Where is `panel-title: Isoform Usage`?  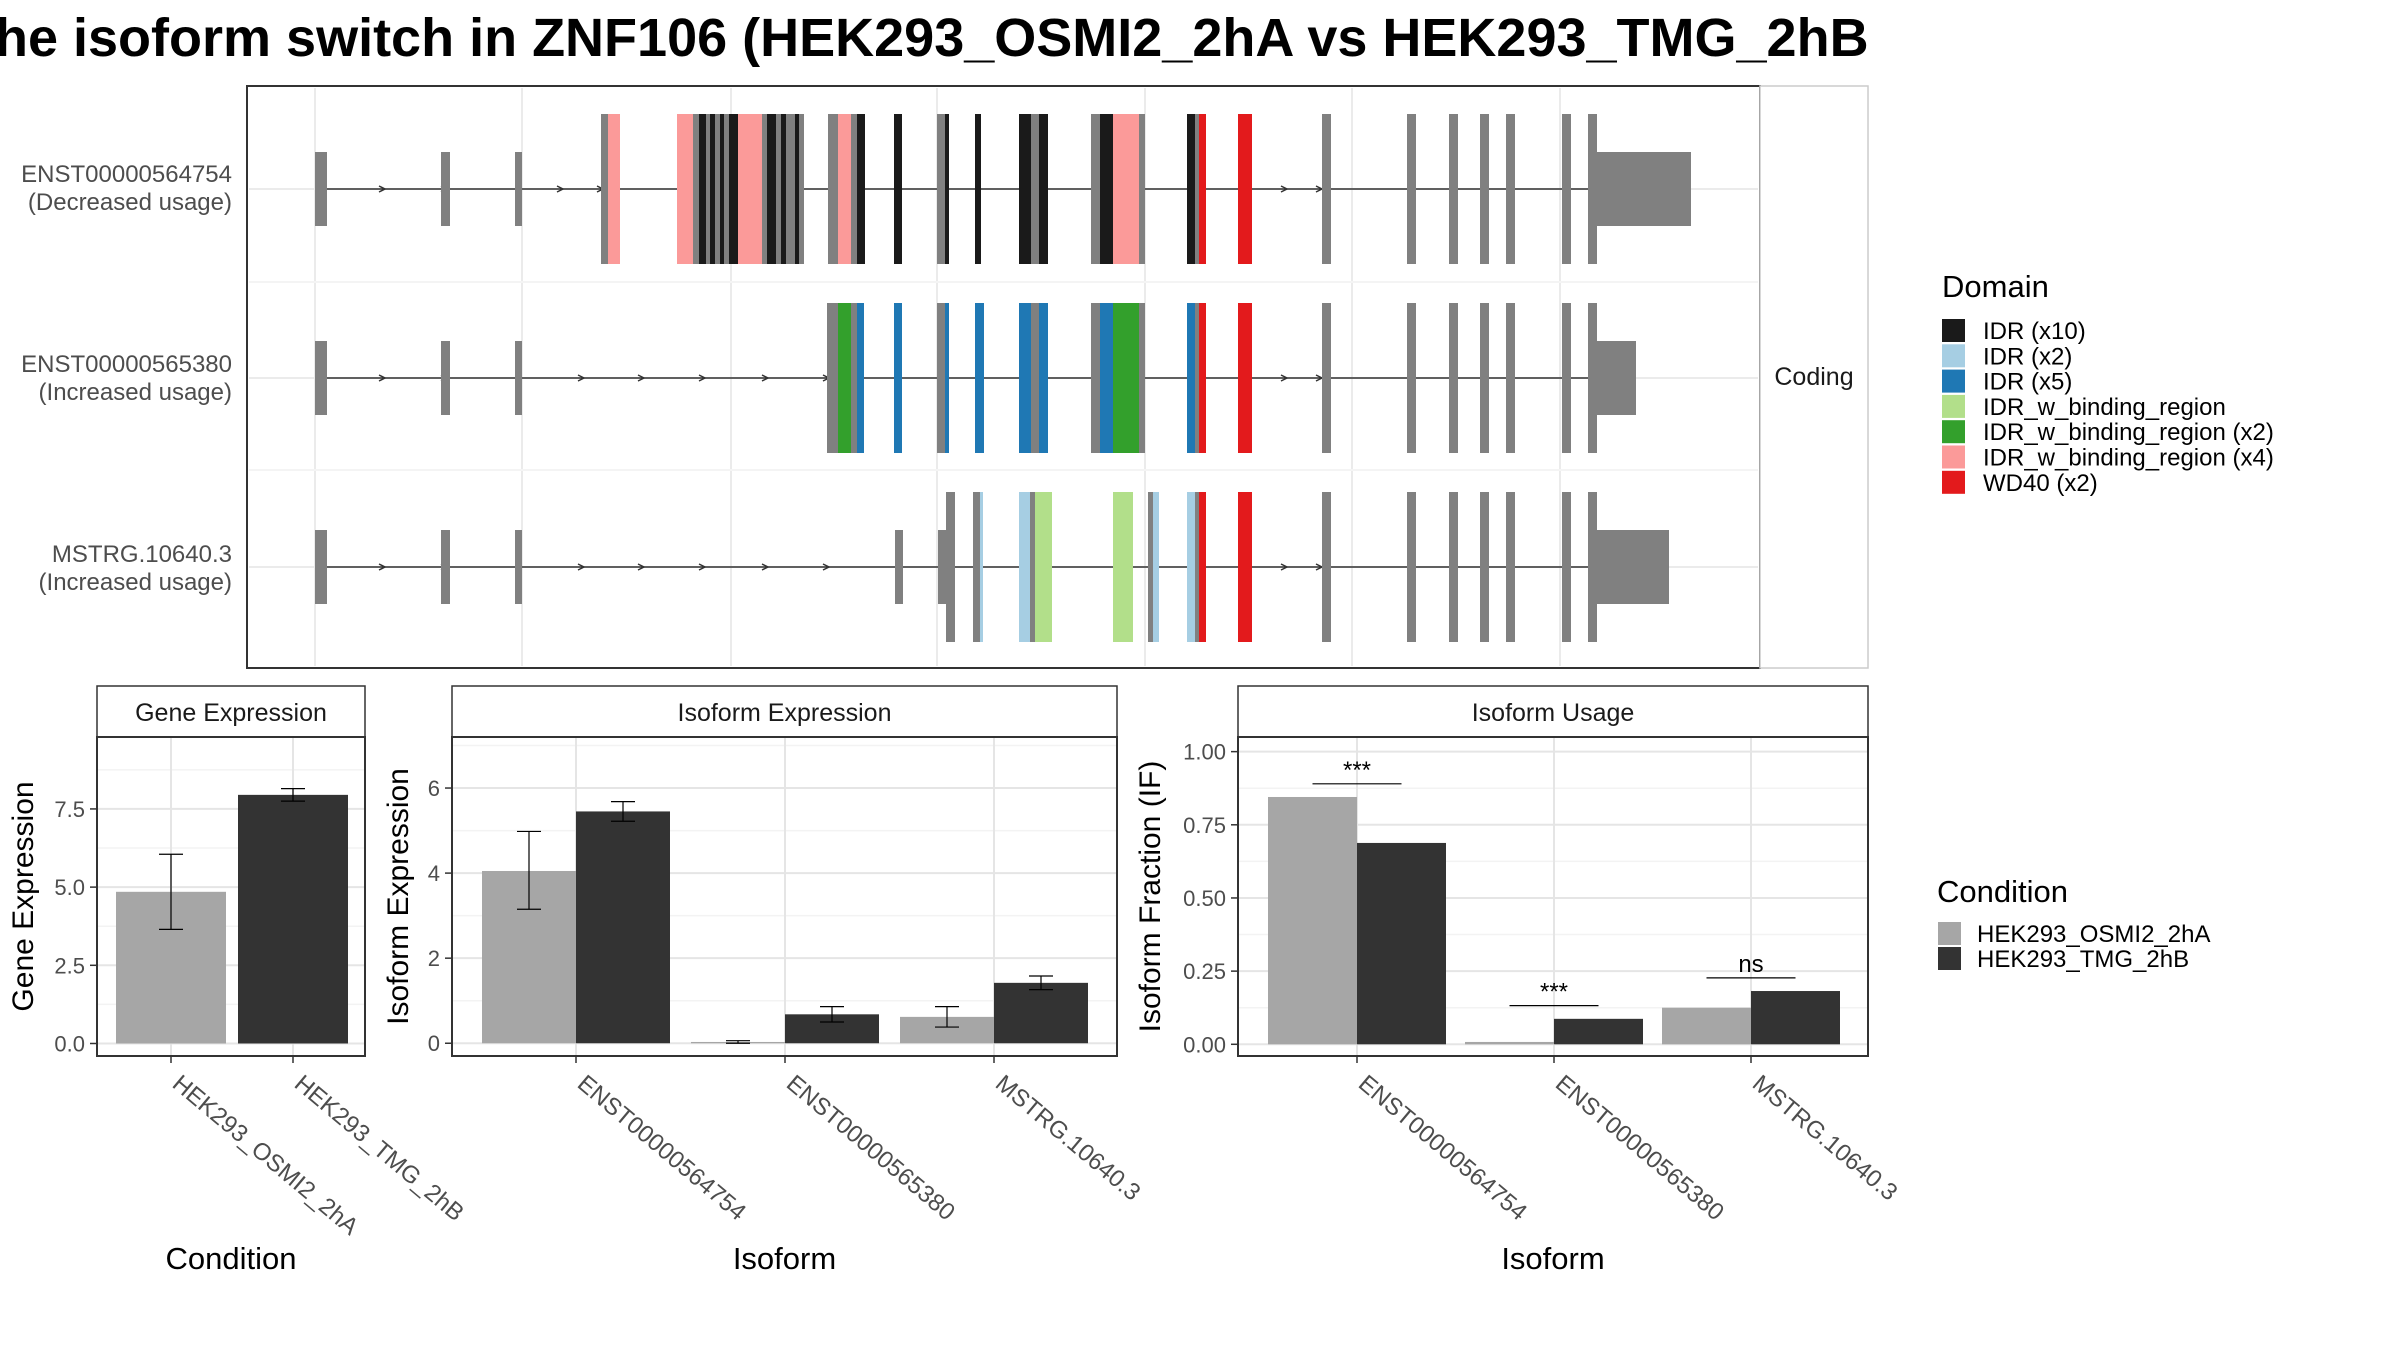 panel-title: Isoform Usage is located at coordinates (1553, 713).